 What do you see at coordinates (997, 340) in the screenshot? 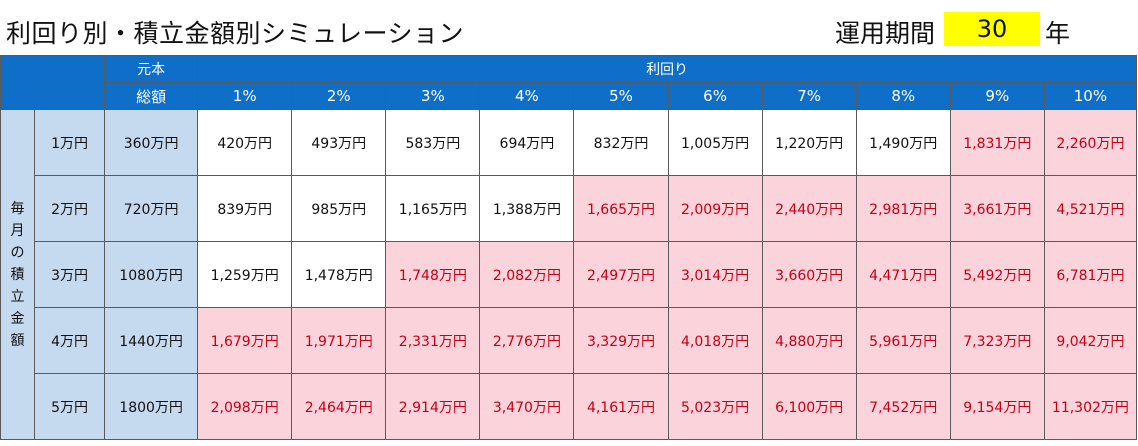
I see `result-cell: 7,323万円` at bounding box center [997, 340].